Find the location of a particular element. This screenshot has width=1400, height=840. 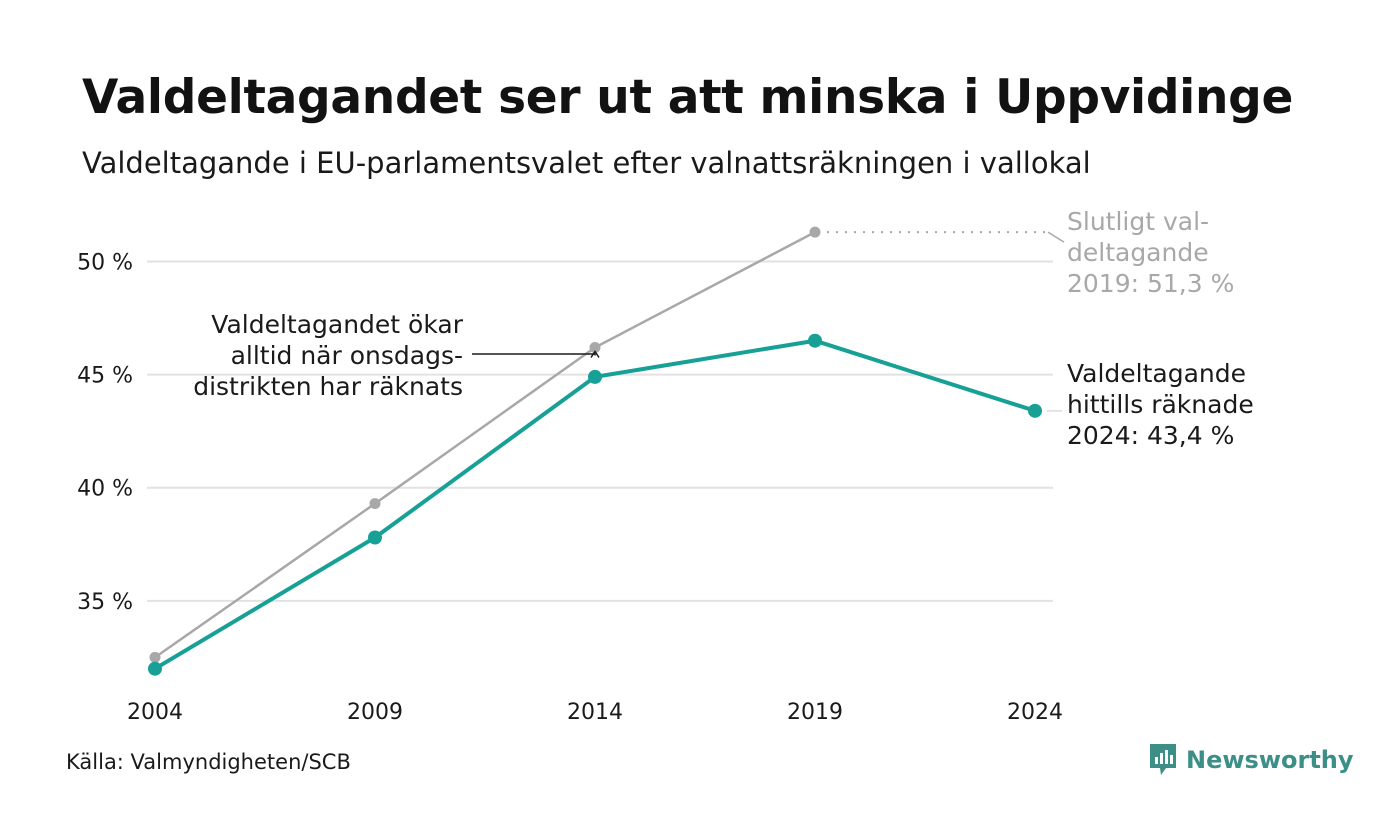

x-tick-label: 2014 is located at coordinates (595, 712).